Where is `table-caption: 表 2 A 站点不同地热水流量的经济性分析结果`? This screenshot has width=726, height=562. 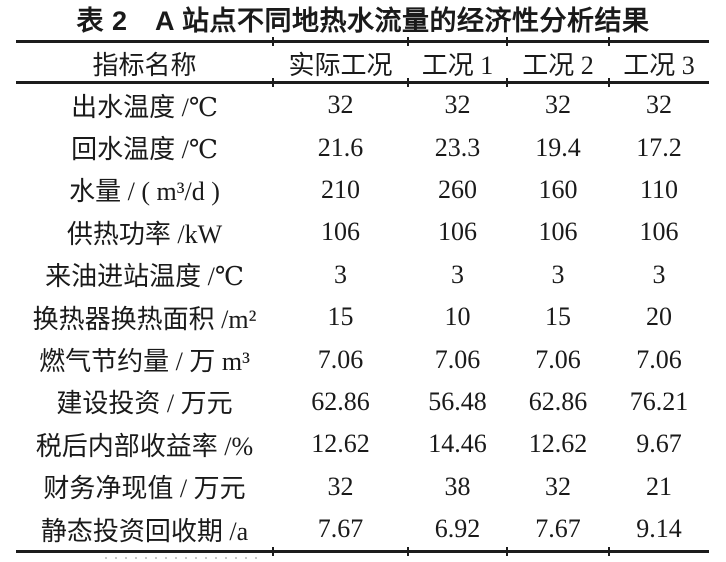 table-caption: 表 2 A 站点不同地热水流量的经济性分析结果 is located at coordinates (363, 21).